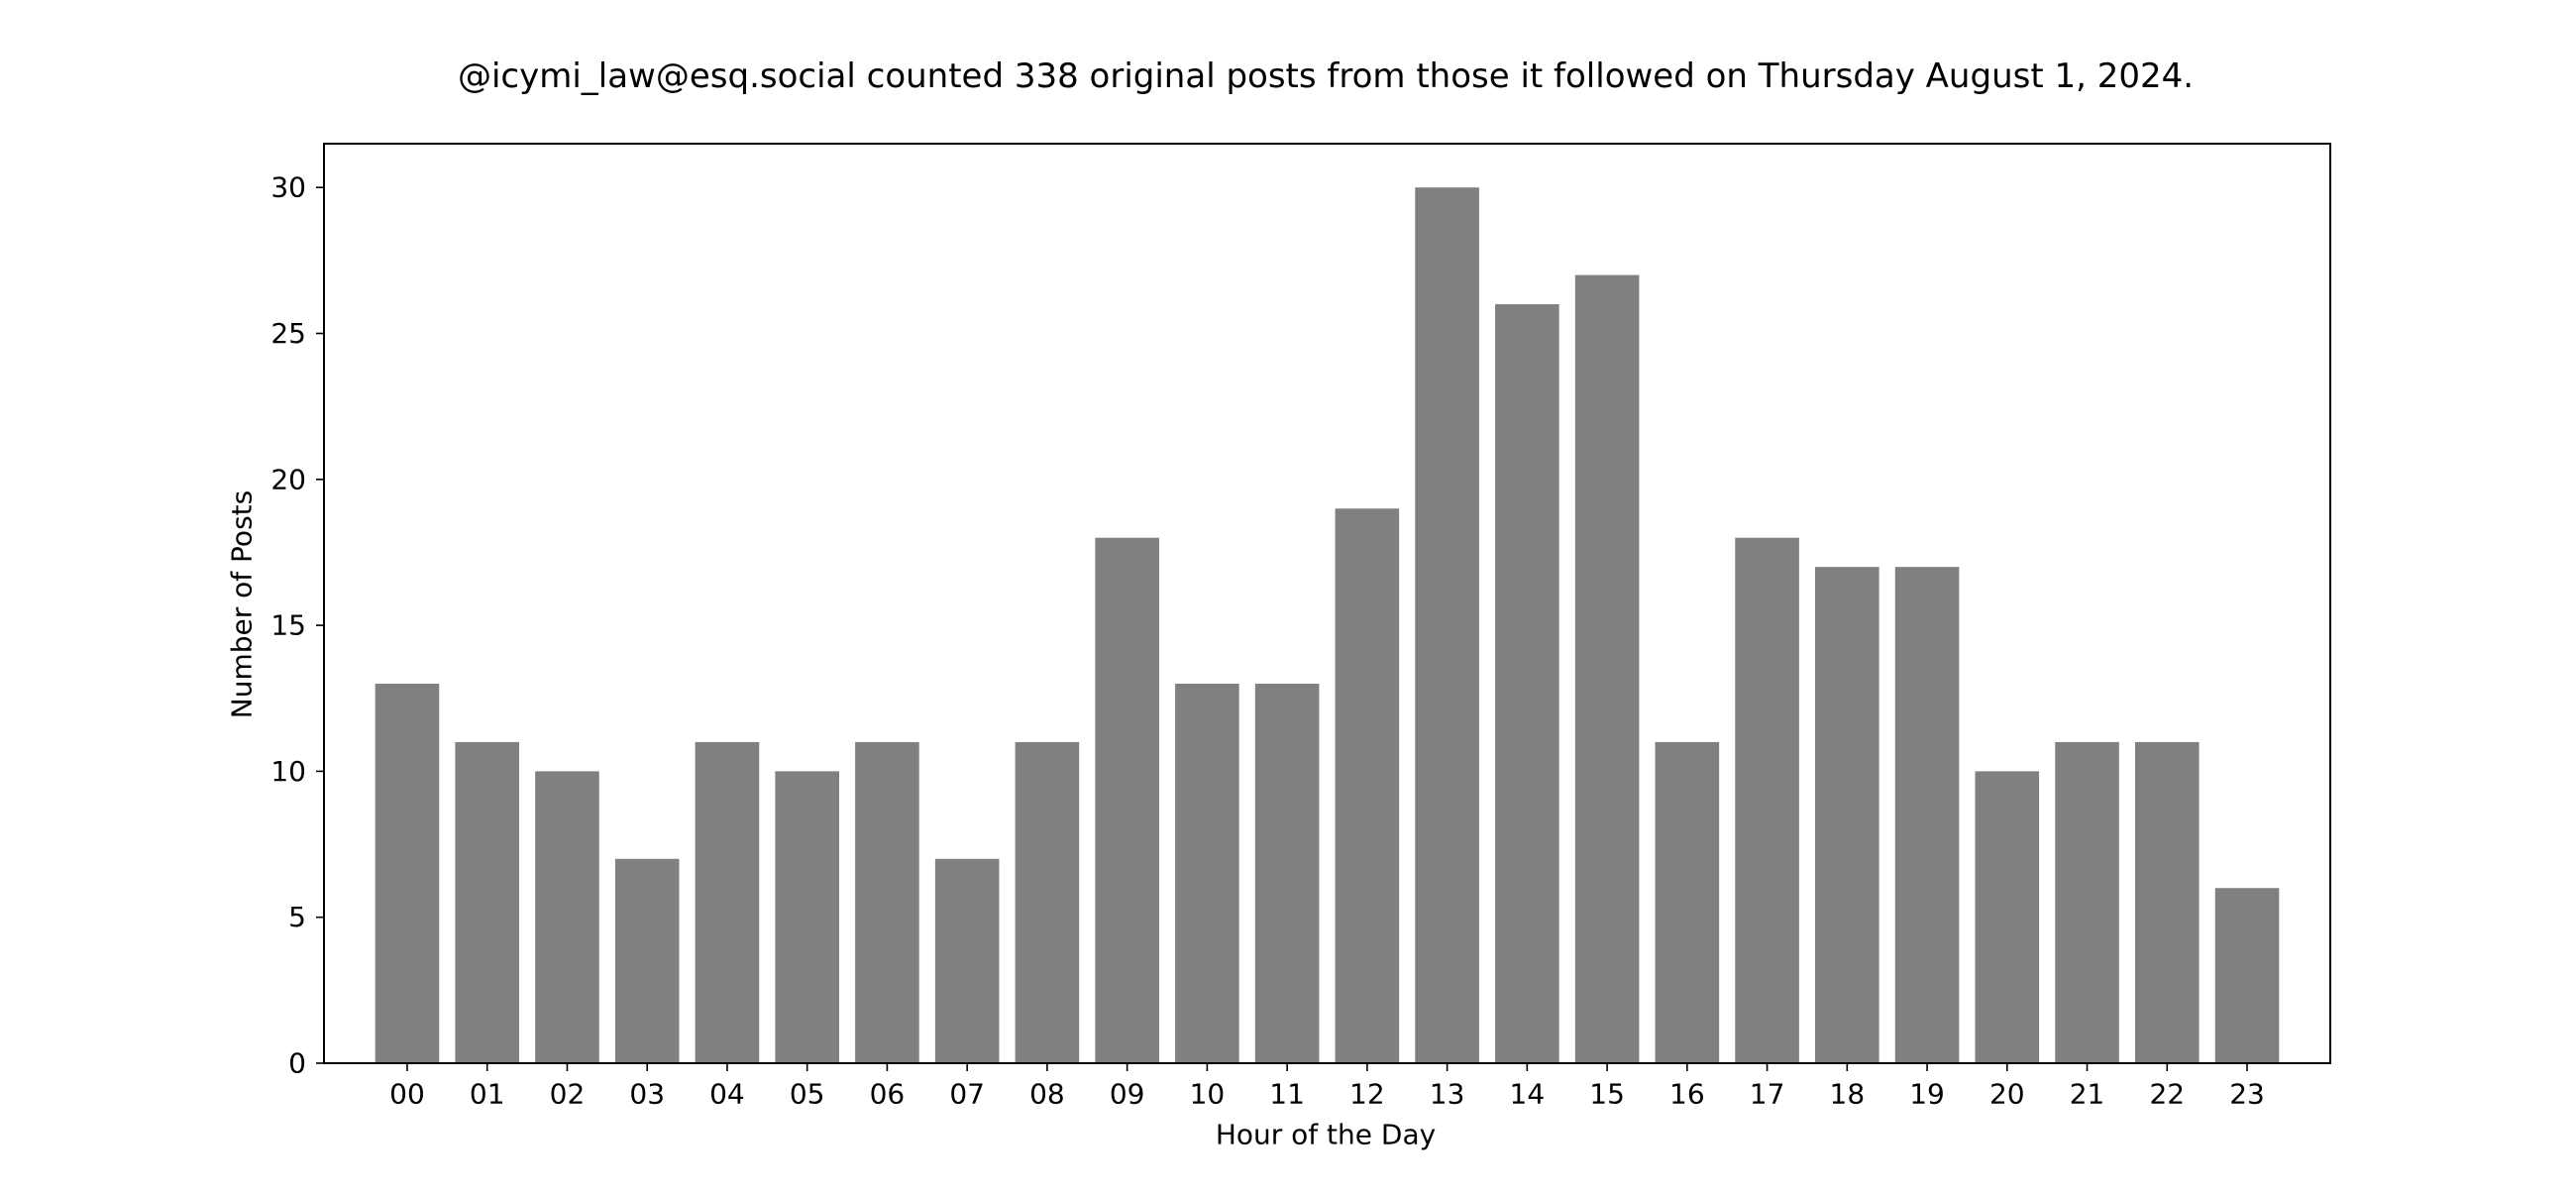 This screenshot has height=1193, width=2576. What do you see at coordinates (297, 917) in the screenshot?
I see `y-tick-label: 5` at bounding box center [297, 917].